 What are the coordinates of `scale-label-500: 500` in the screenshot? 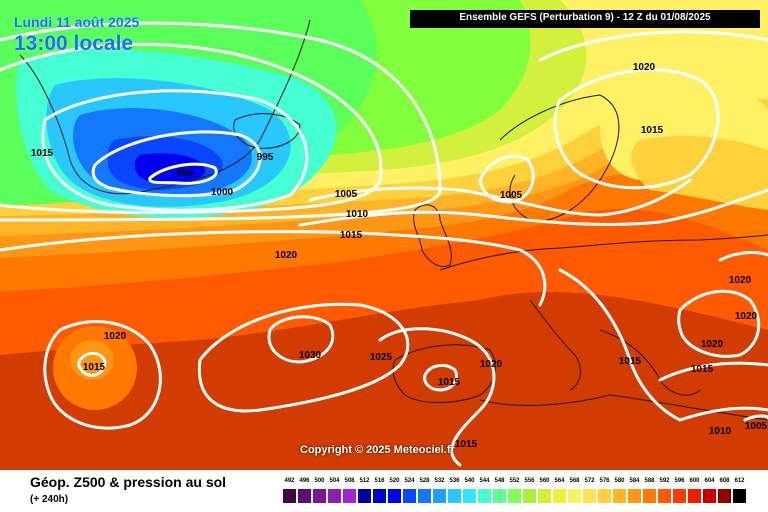 It's located at (319, 481).